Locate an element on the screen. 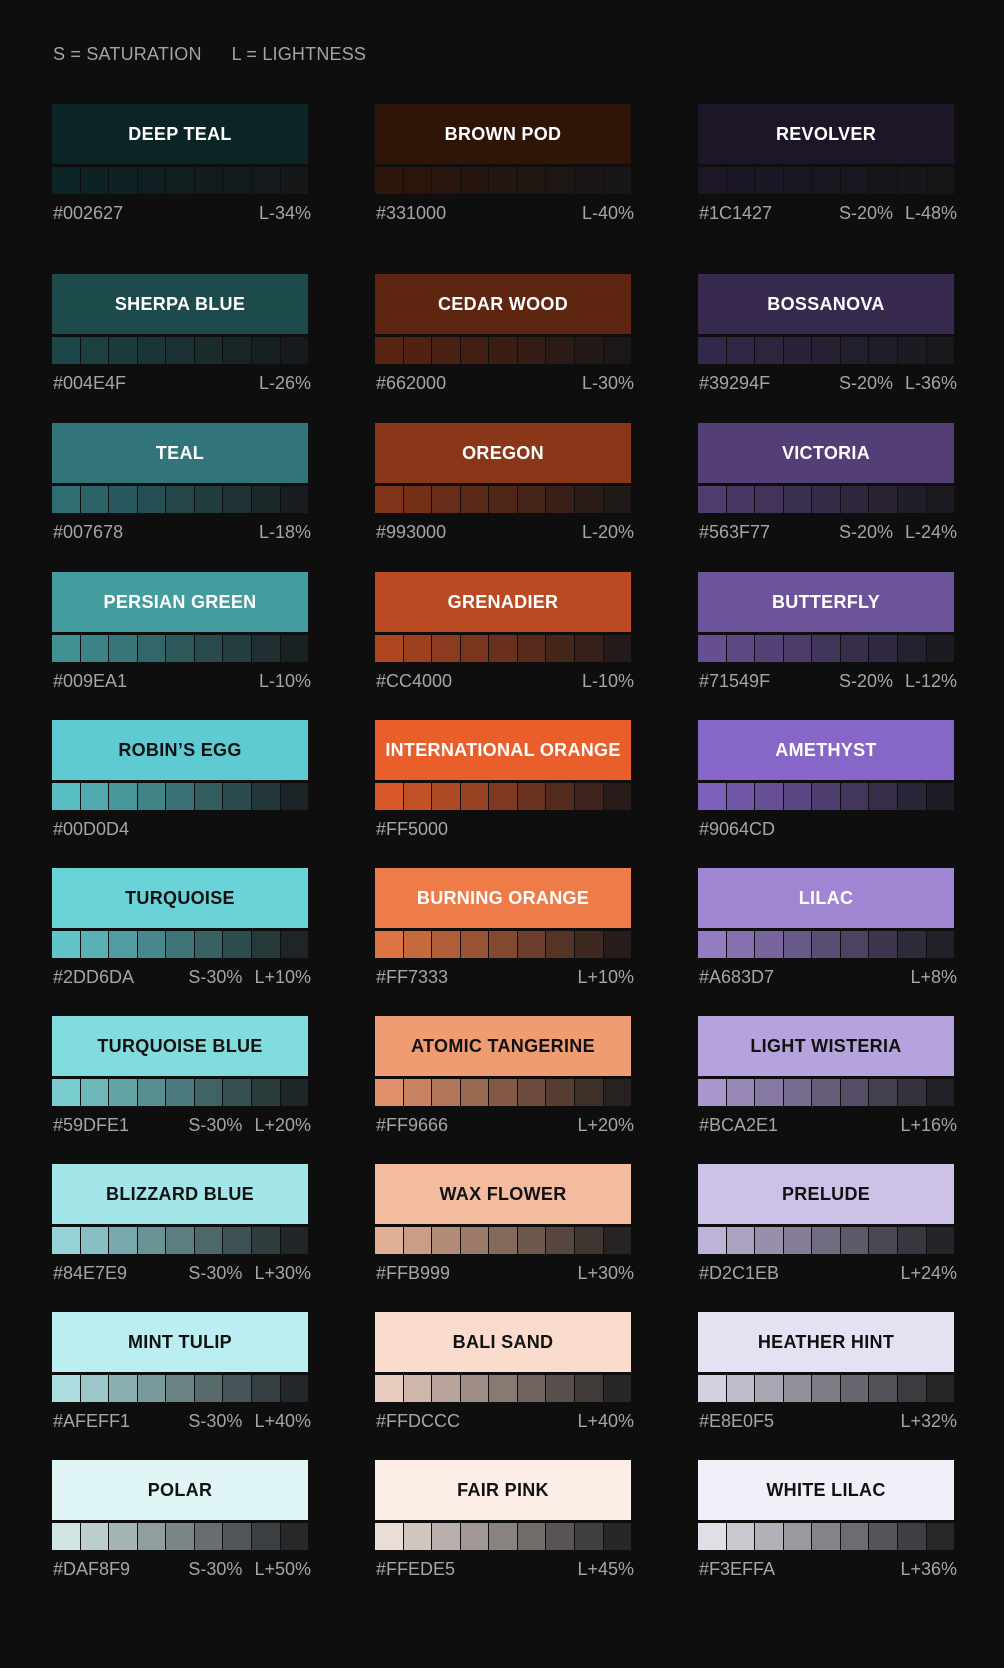 The height and width of the screenshot is (1668, 1004). swatch-card: BURNING ORANGE #FF7333 L+10% is located at coordinates (504, 933).